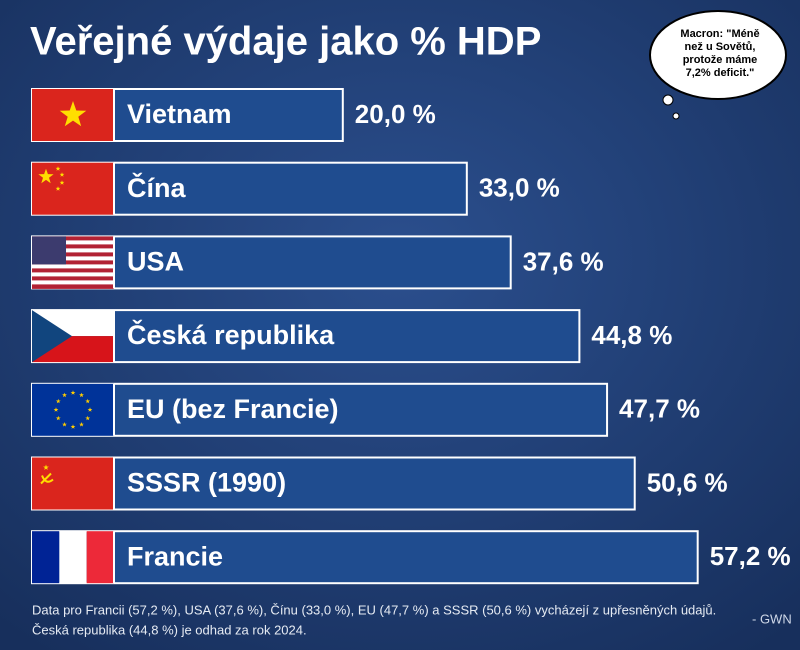 This screenshot has height=650, width=800. Describe the element at coordinates (179, 114) in the screenshot. I see `category-label: Vietnam` at that location.